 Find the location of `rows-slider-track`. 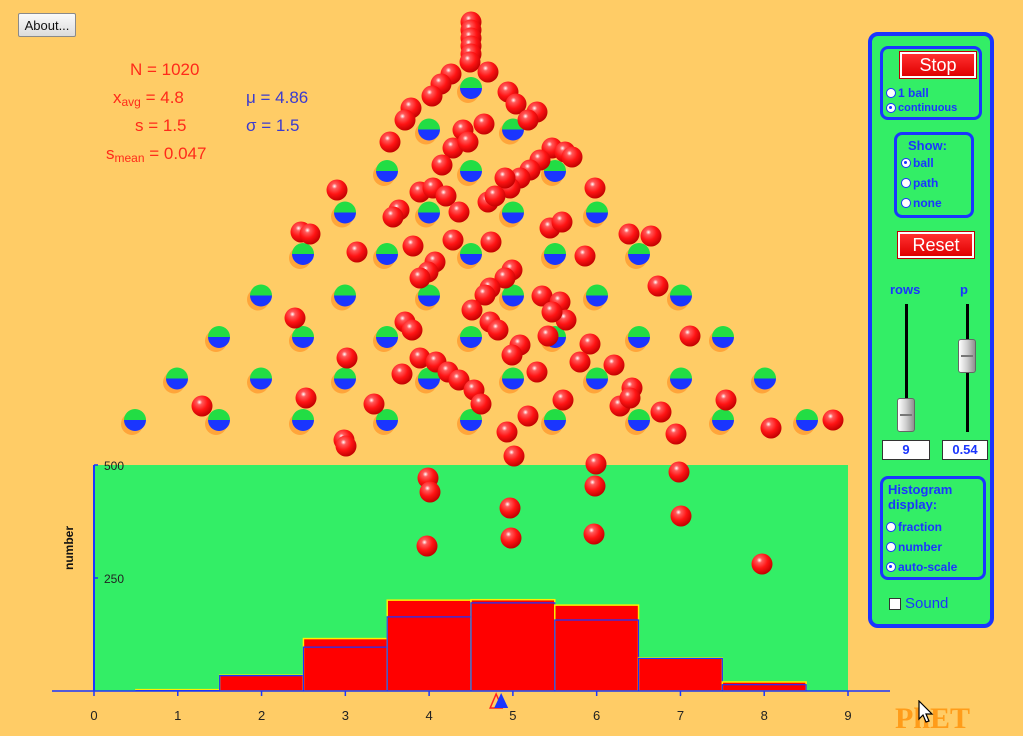

rows-slider-track is located at coordinates (906, 368).